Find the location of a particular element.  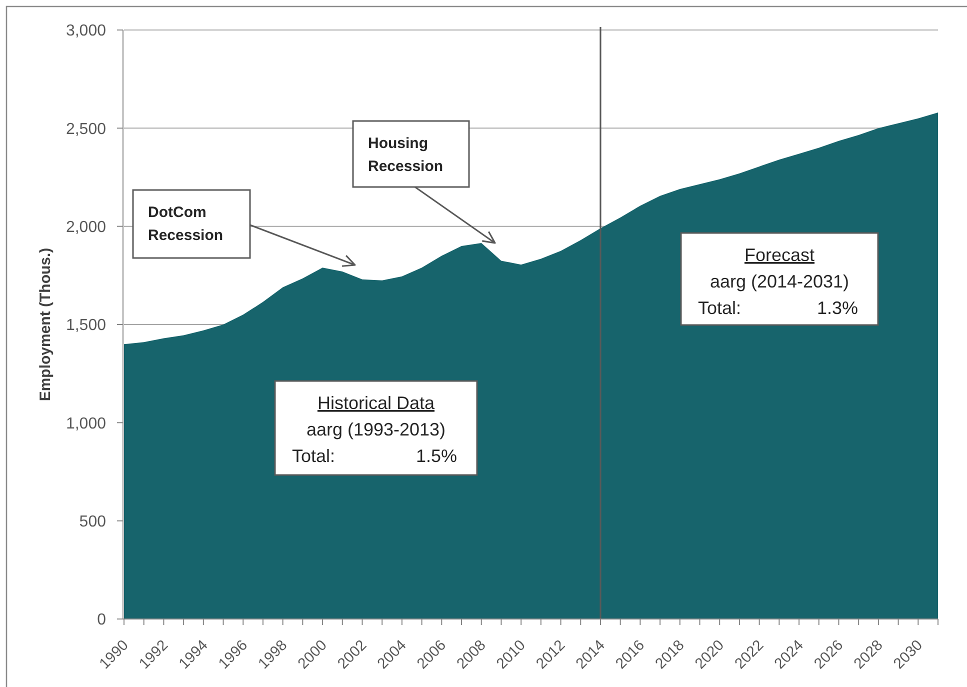

y-tick-label: 1,000 is located at coordinates (86, 423).